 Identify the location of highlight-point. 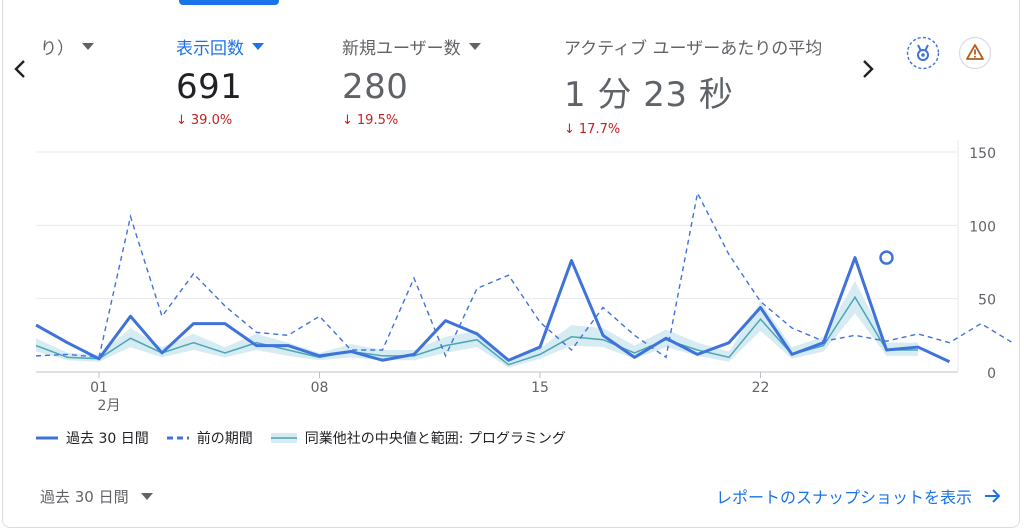
(886, 257).